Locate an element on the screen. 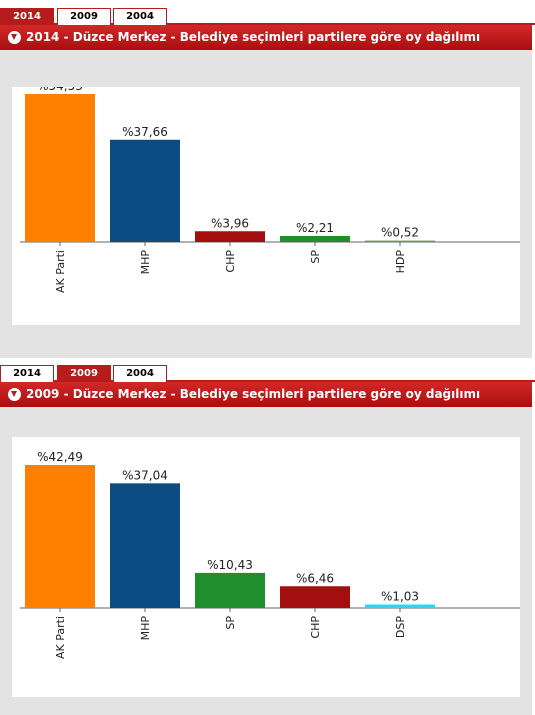 This screenshot has height=715, width=535. data-label: %0,52 is located at coordinates (400, 233).